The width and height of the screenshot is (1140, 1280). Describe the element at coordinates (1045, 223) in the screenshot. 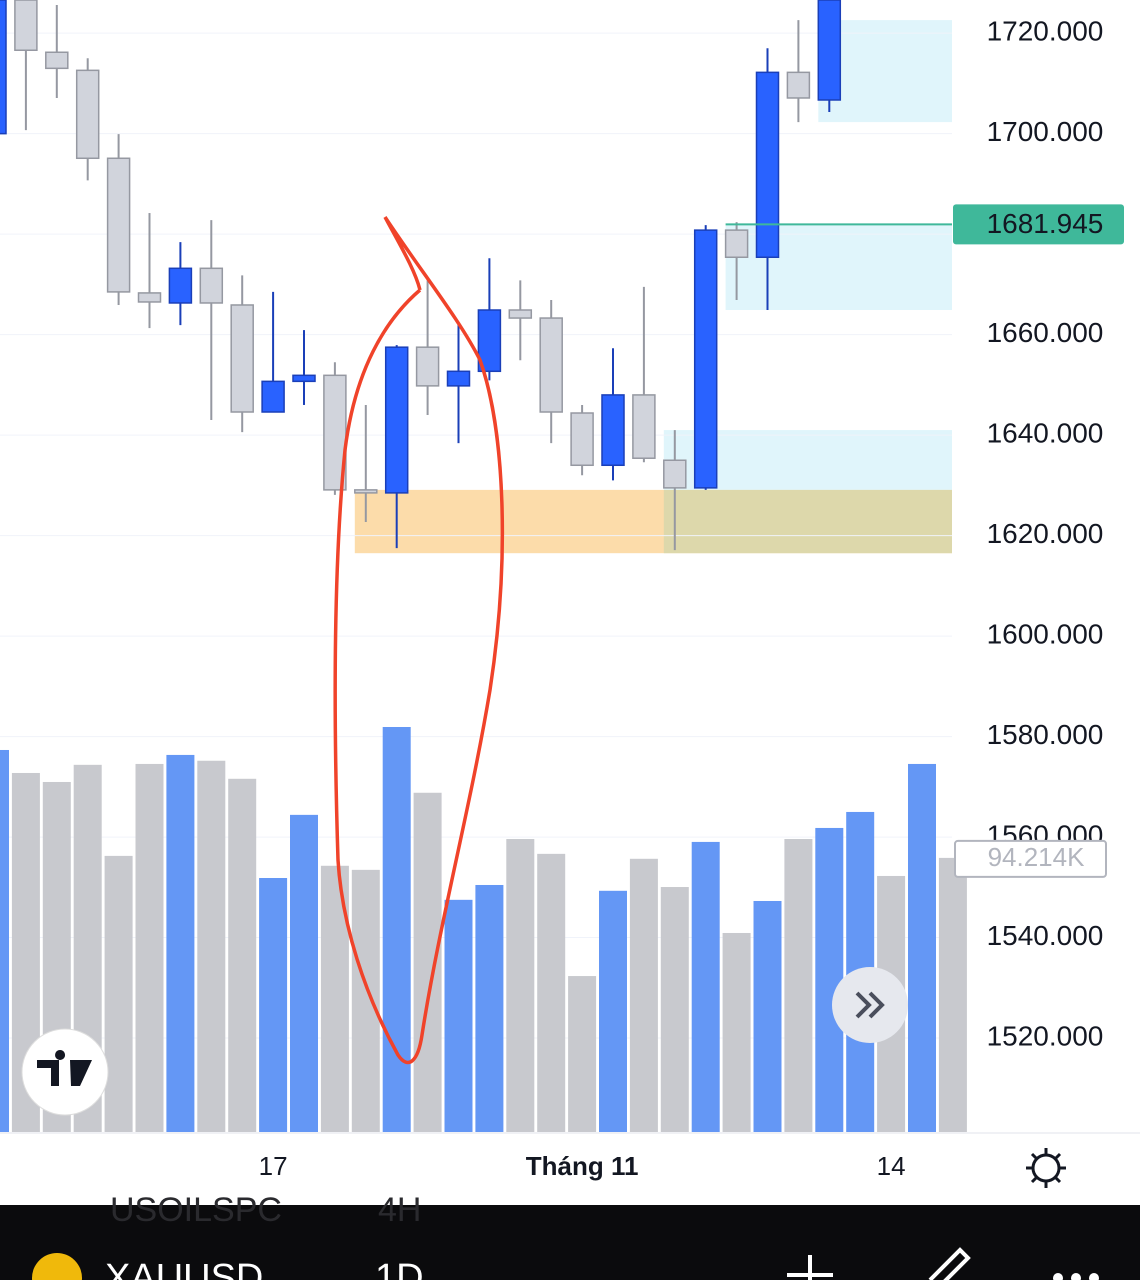

I see `last-price-label: 1681.945` at that location.